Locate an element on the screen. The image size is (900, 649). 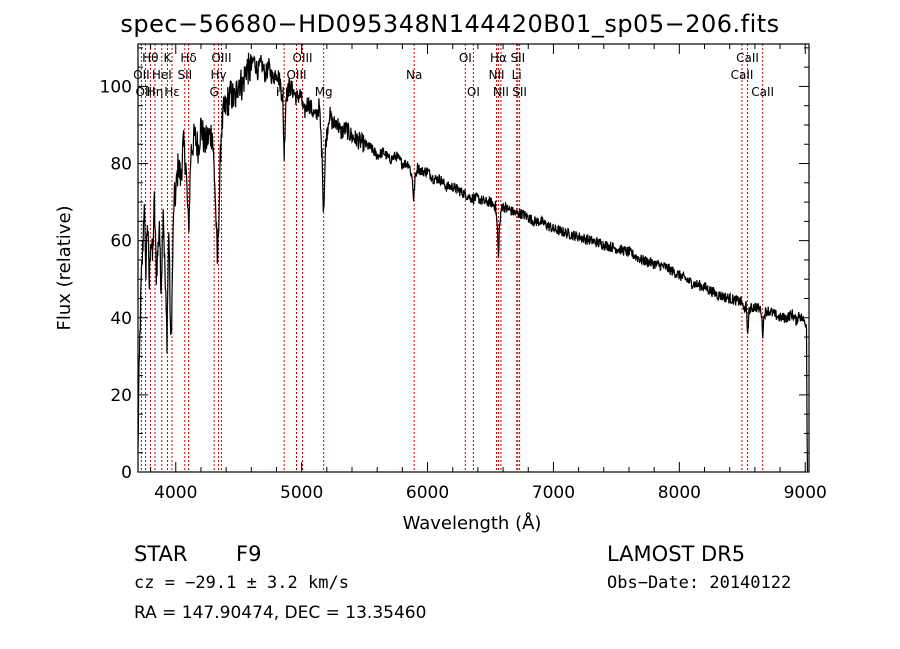
line-marker-label: Hη is located at coordinates (155, 92).